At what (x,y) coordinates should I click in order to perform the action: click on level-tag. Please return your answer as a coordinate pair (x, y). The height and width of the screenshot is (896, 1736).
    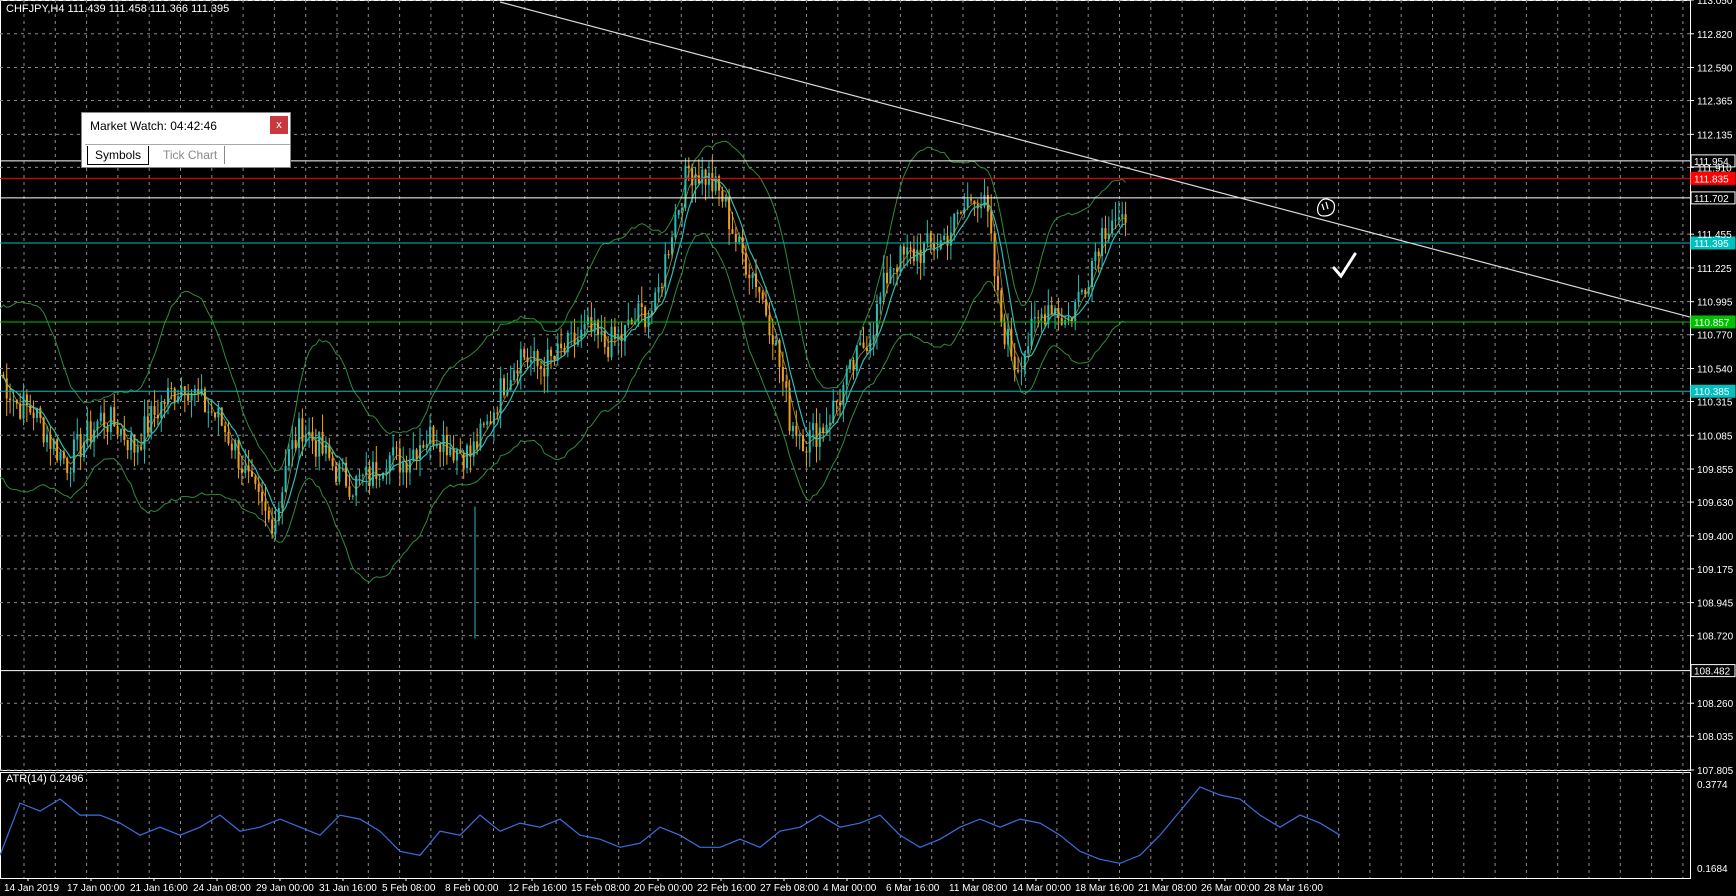
    Looking at the image, I should click on (1713, 198).